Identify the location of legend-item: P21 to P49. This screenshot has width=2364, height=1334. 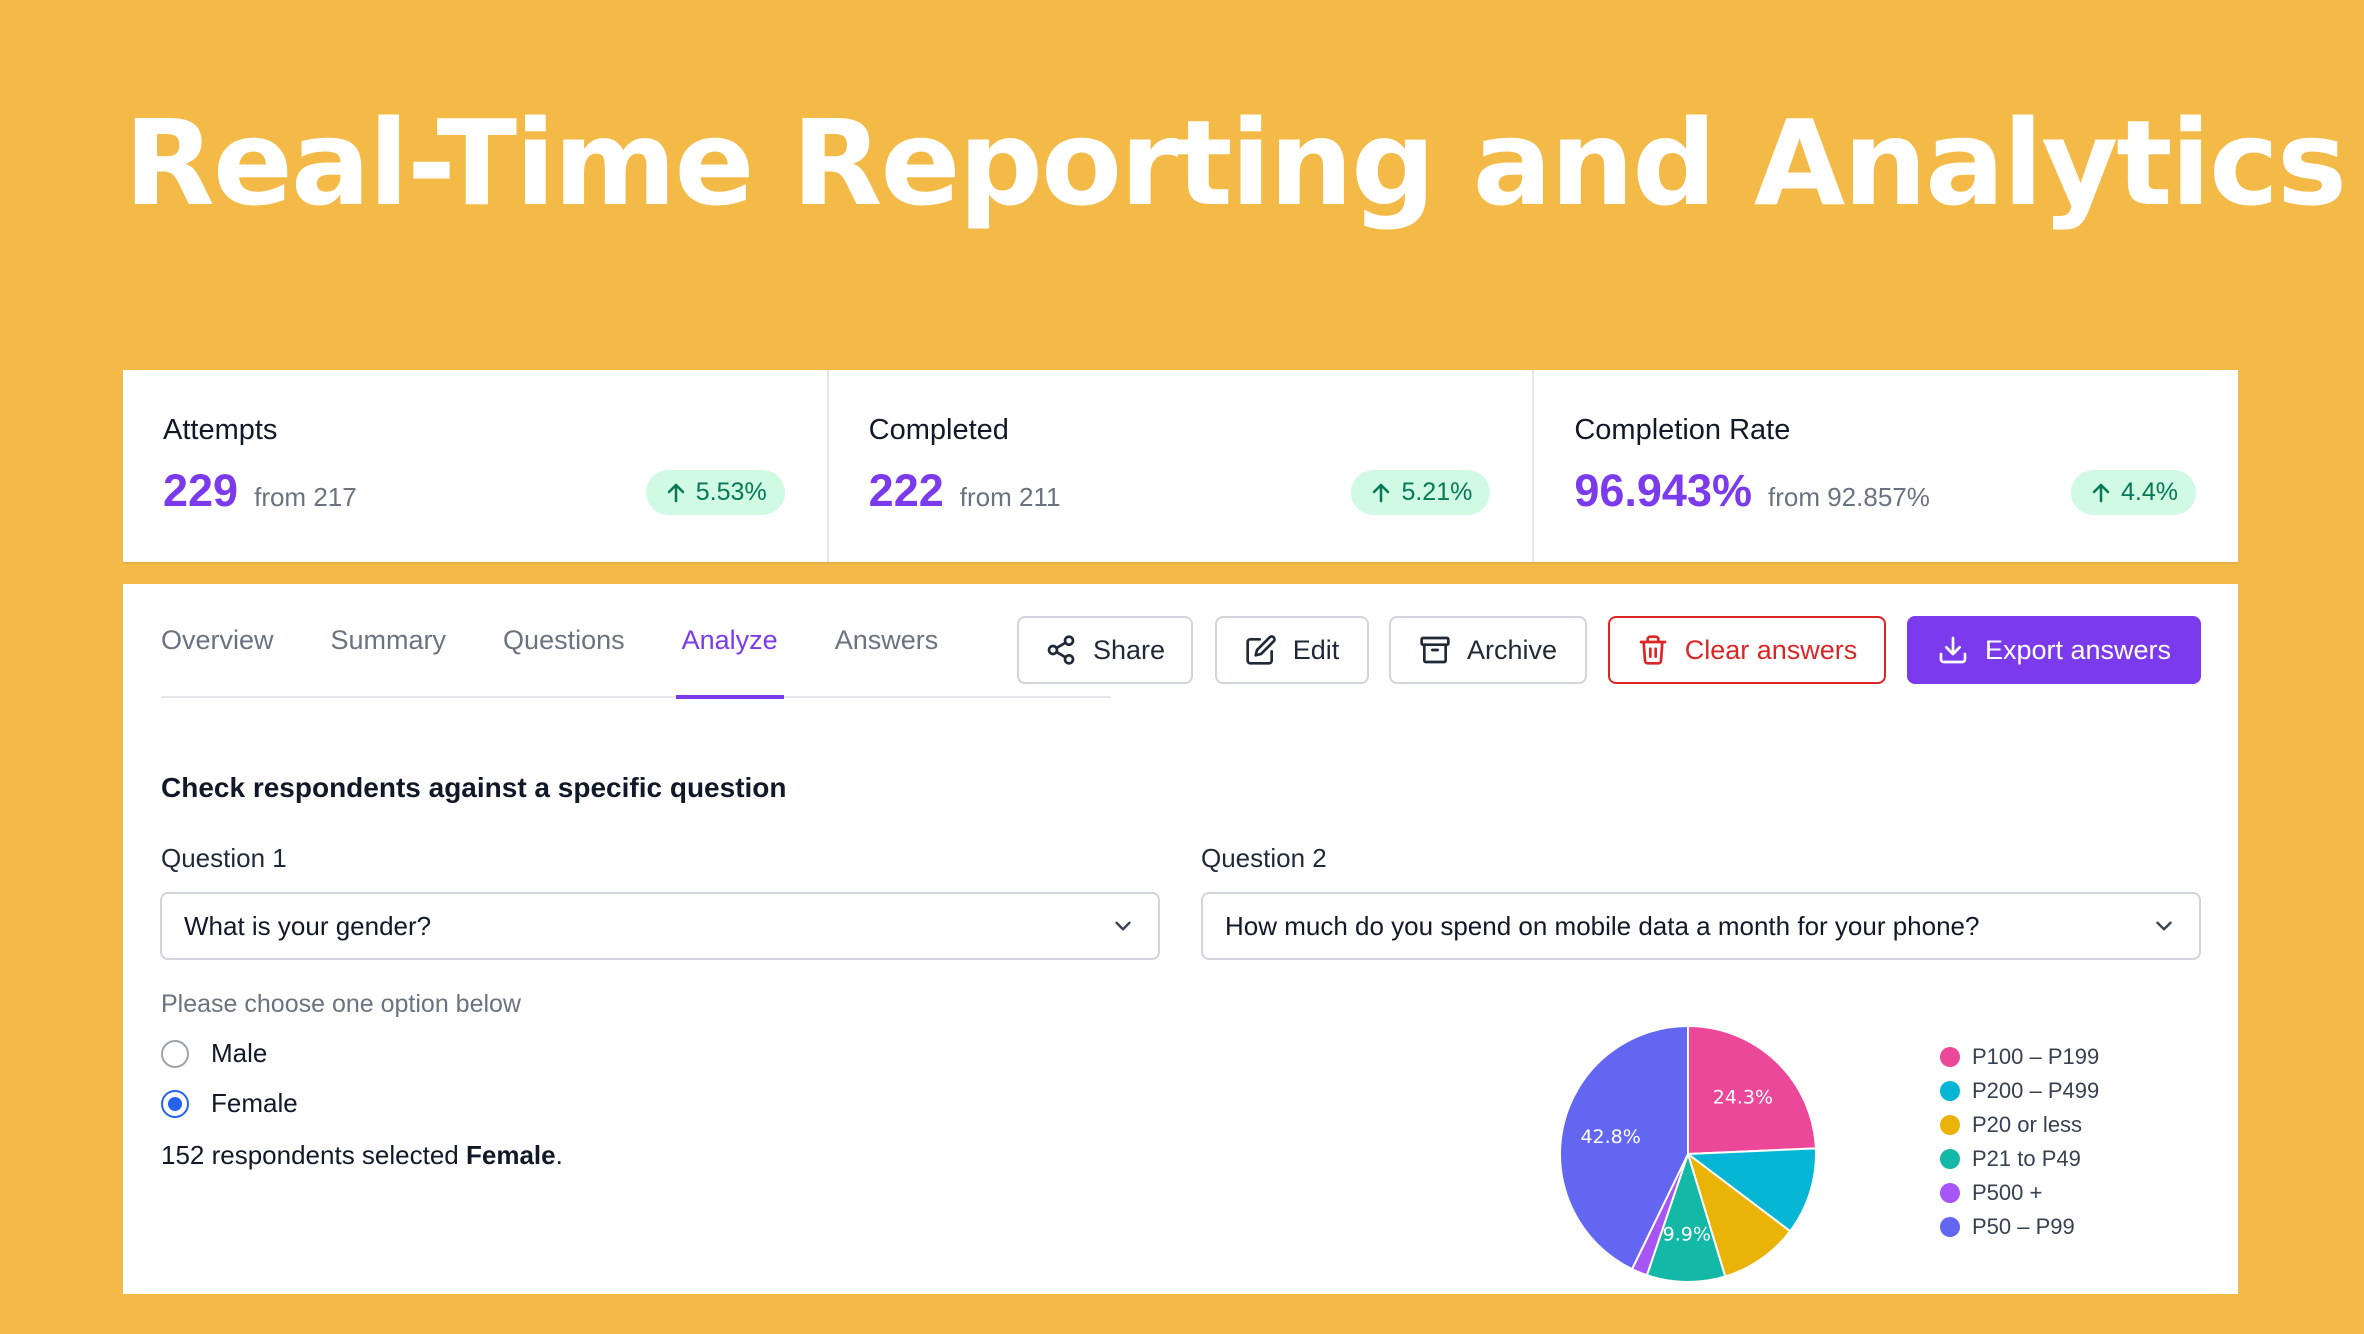
(2010, 1159).